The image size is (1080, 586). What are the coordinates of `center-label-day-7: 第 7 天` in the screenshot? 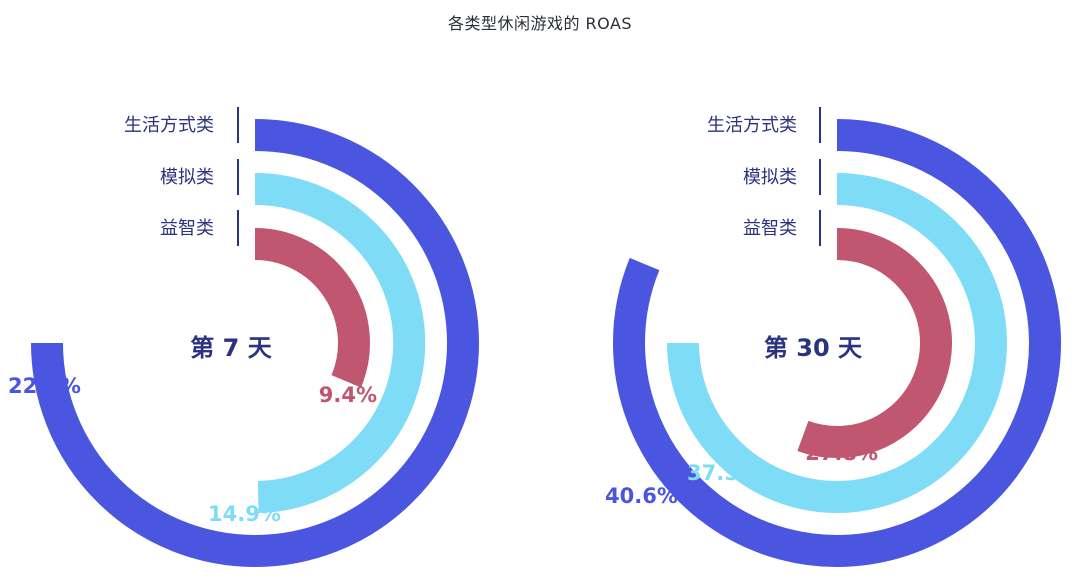 It's located at (230, 348).